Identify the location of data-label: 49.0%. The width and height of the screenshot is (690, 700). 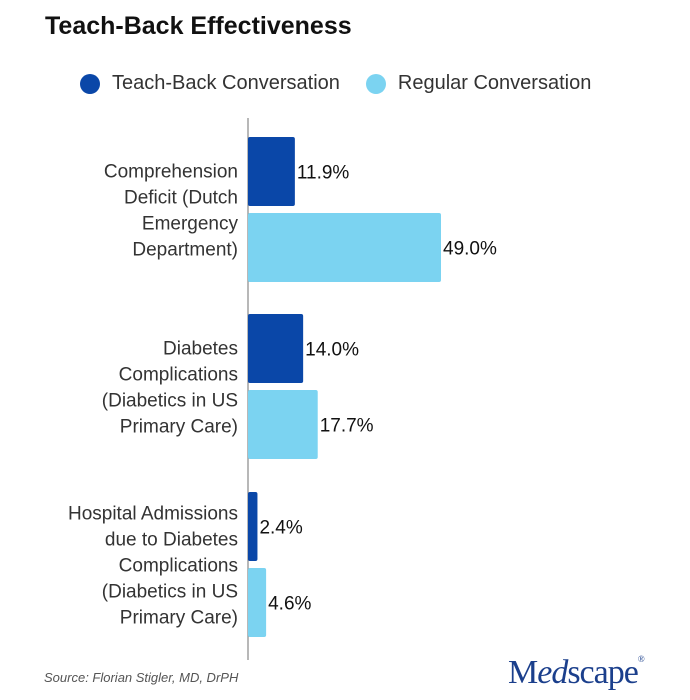
(470, 249).